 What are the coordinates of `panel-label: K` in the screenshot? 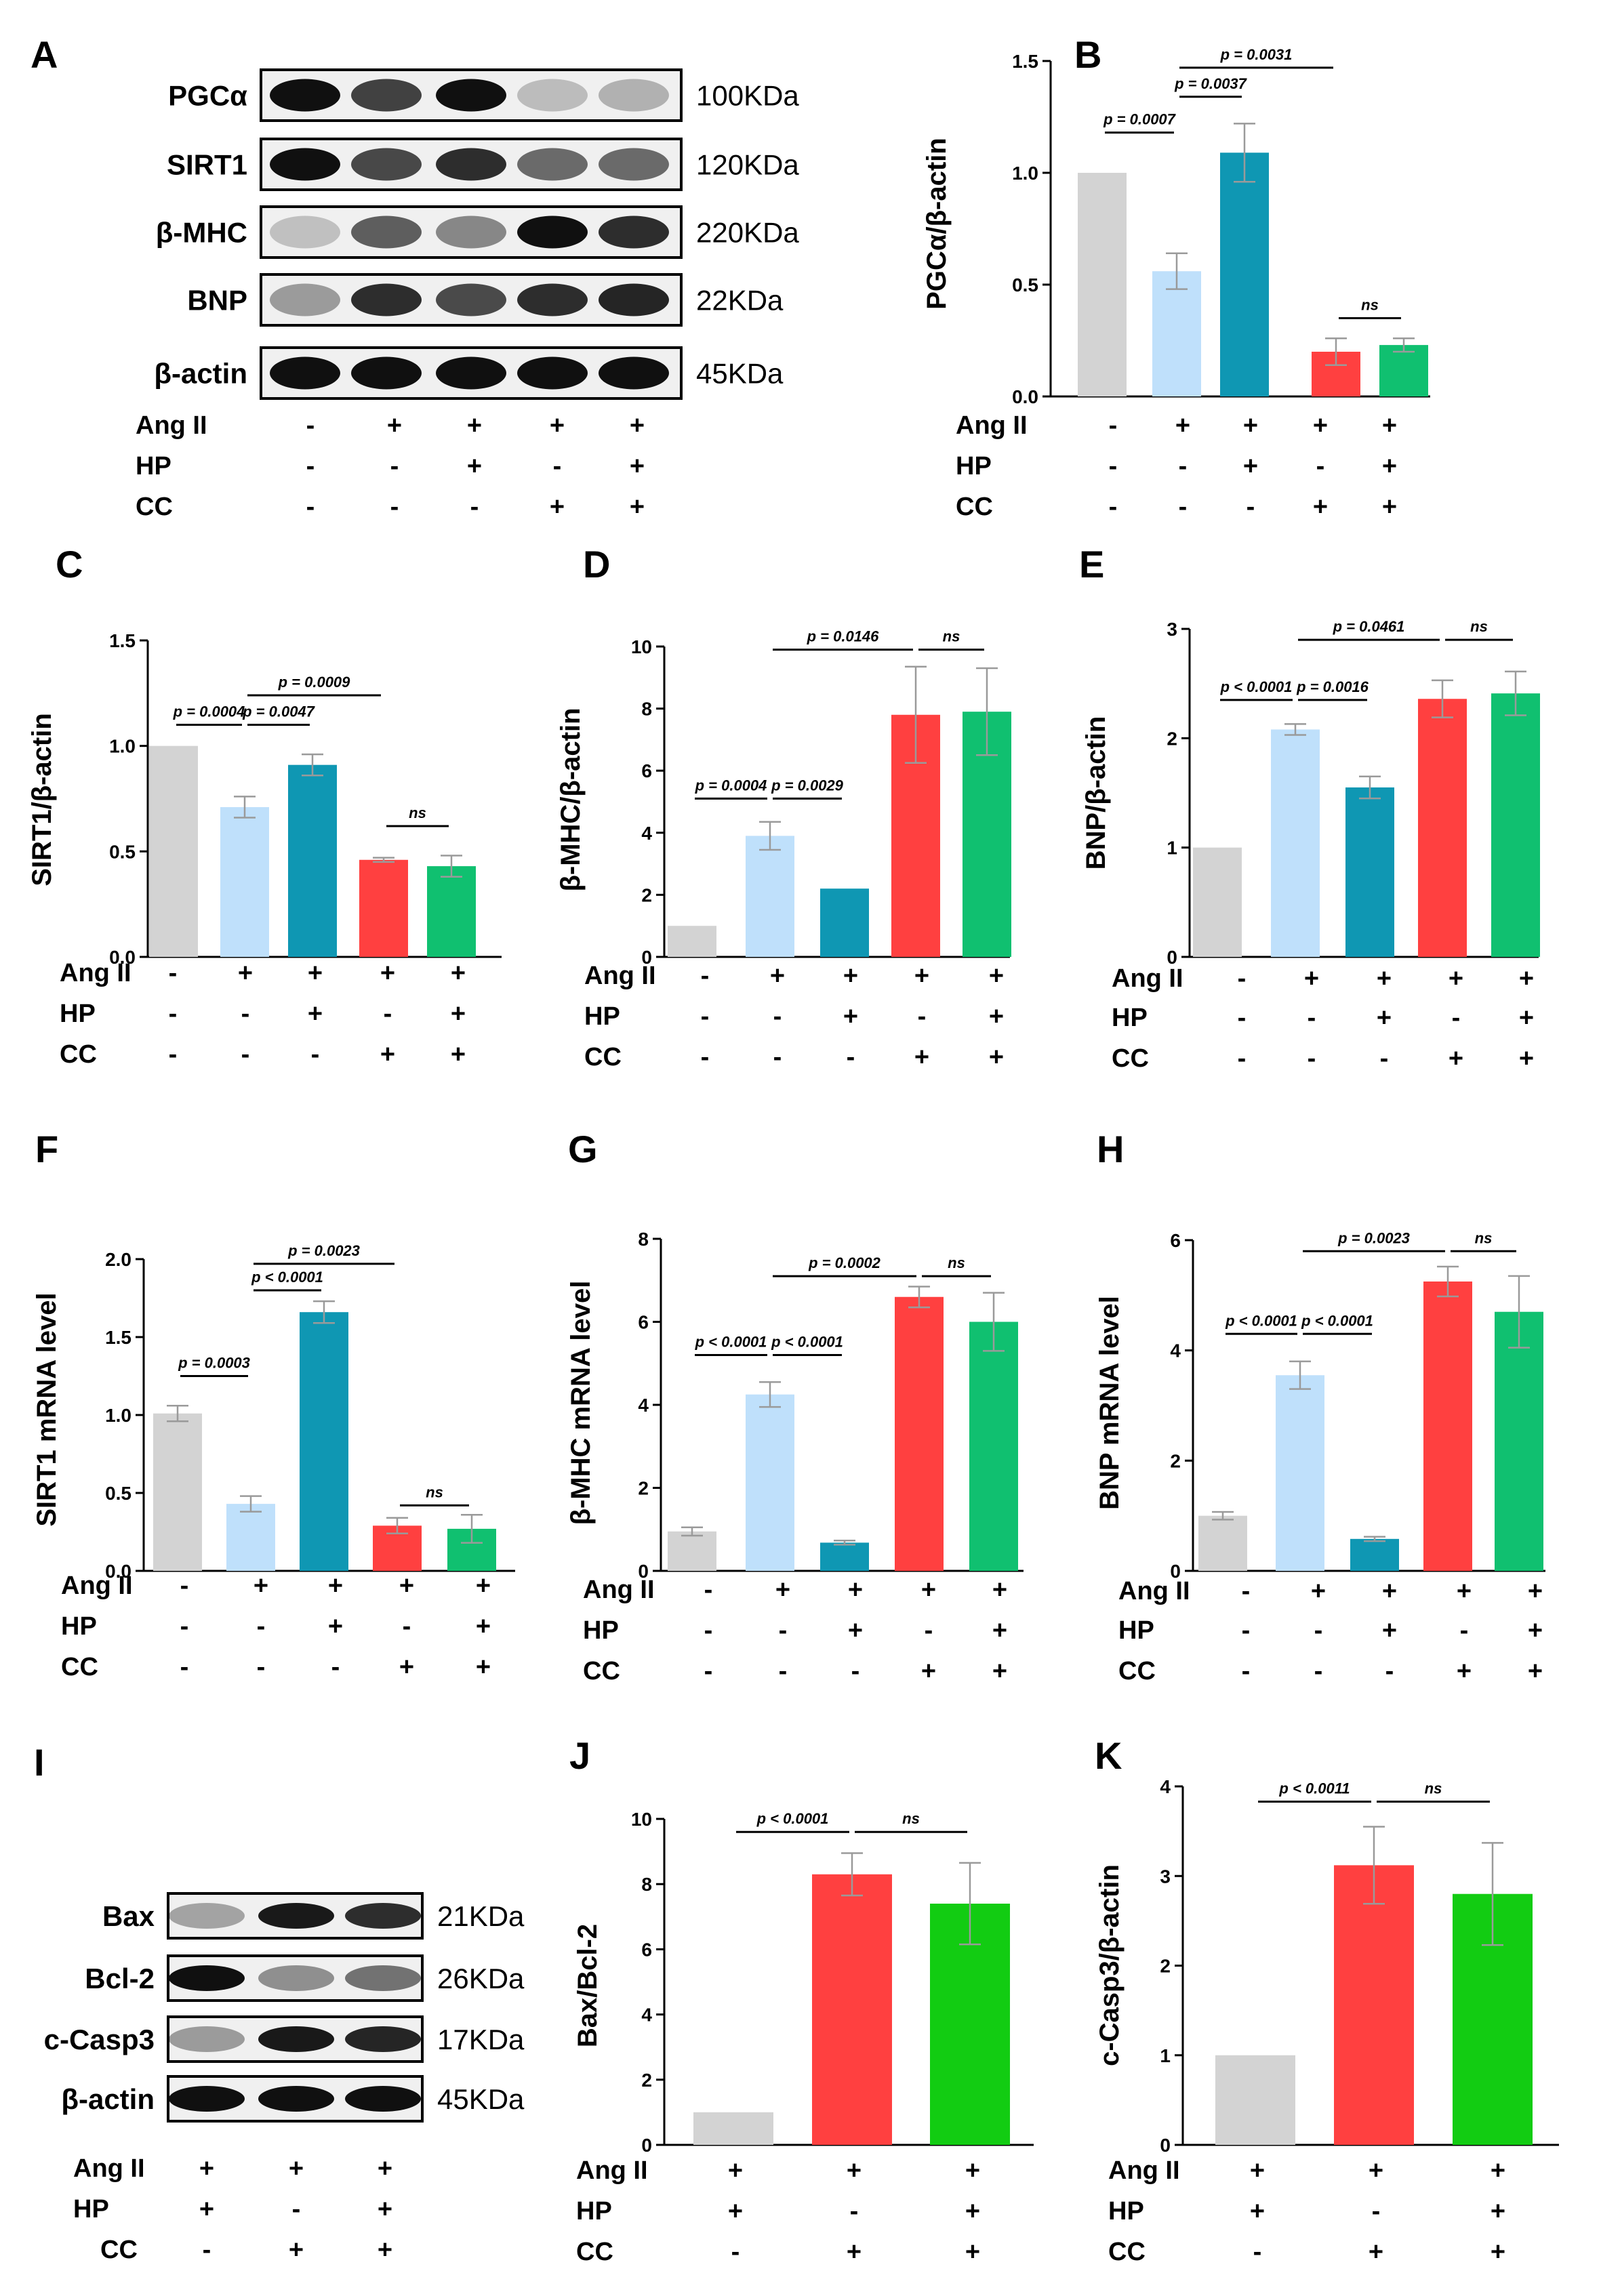 It's located at (1108, 1755).